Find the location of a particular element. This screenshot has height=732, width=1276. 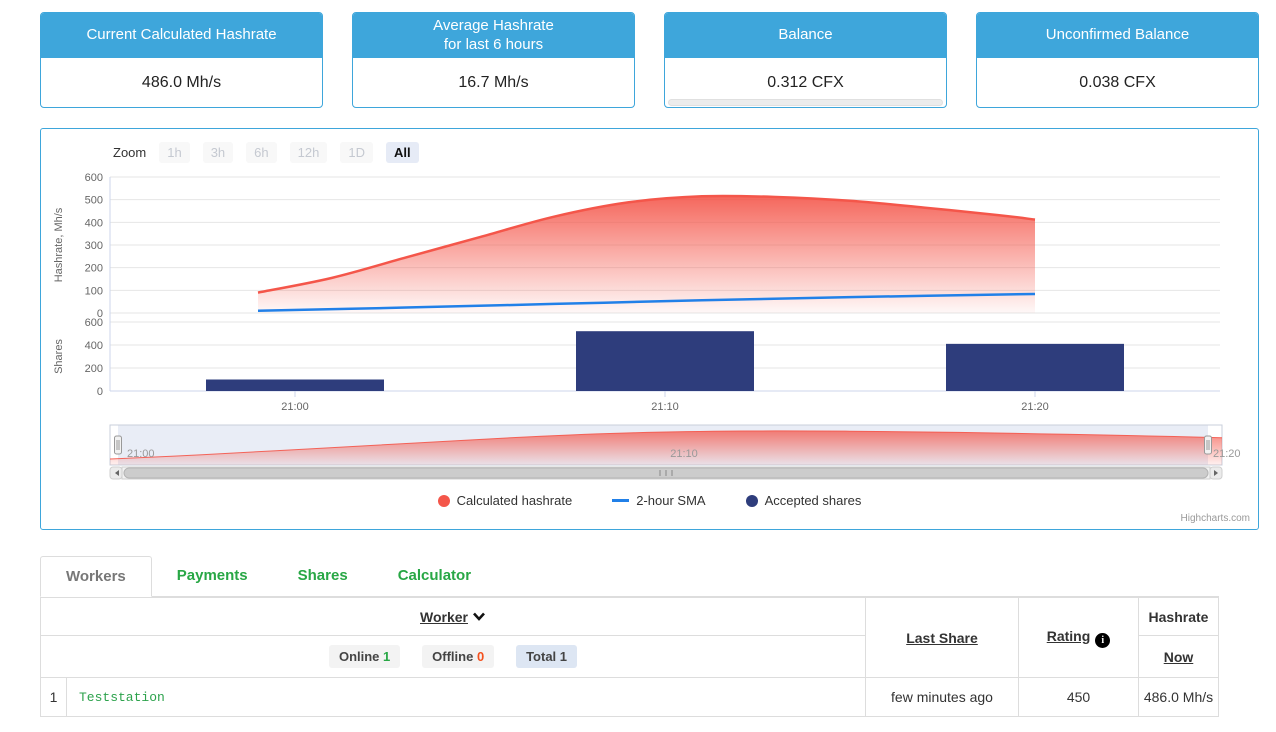

zoom-button-group: Zoom 1h 3h 6h 12h 1D All is located at coordinates (266, 152).